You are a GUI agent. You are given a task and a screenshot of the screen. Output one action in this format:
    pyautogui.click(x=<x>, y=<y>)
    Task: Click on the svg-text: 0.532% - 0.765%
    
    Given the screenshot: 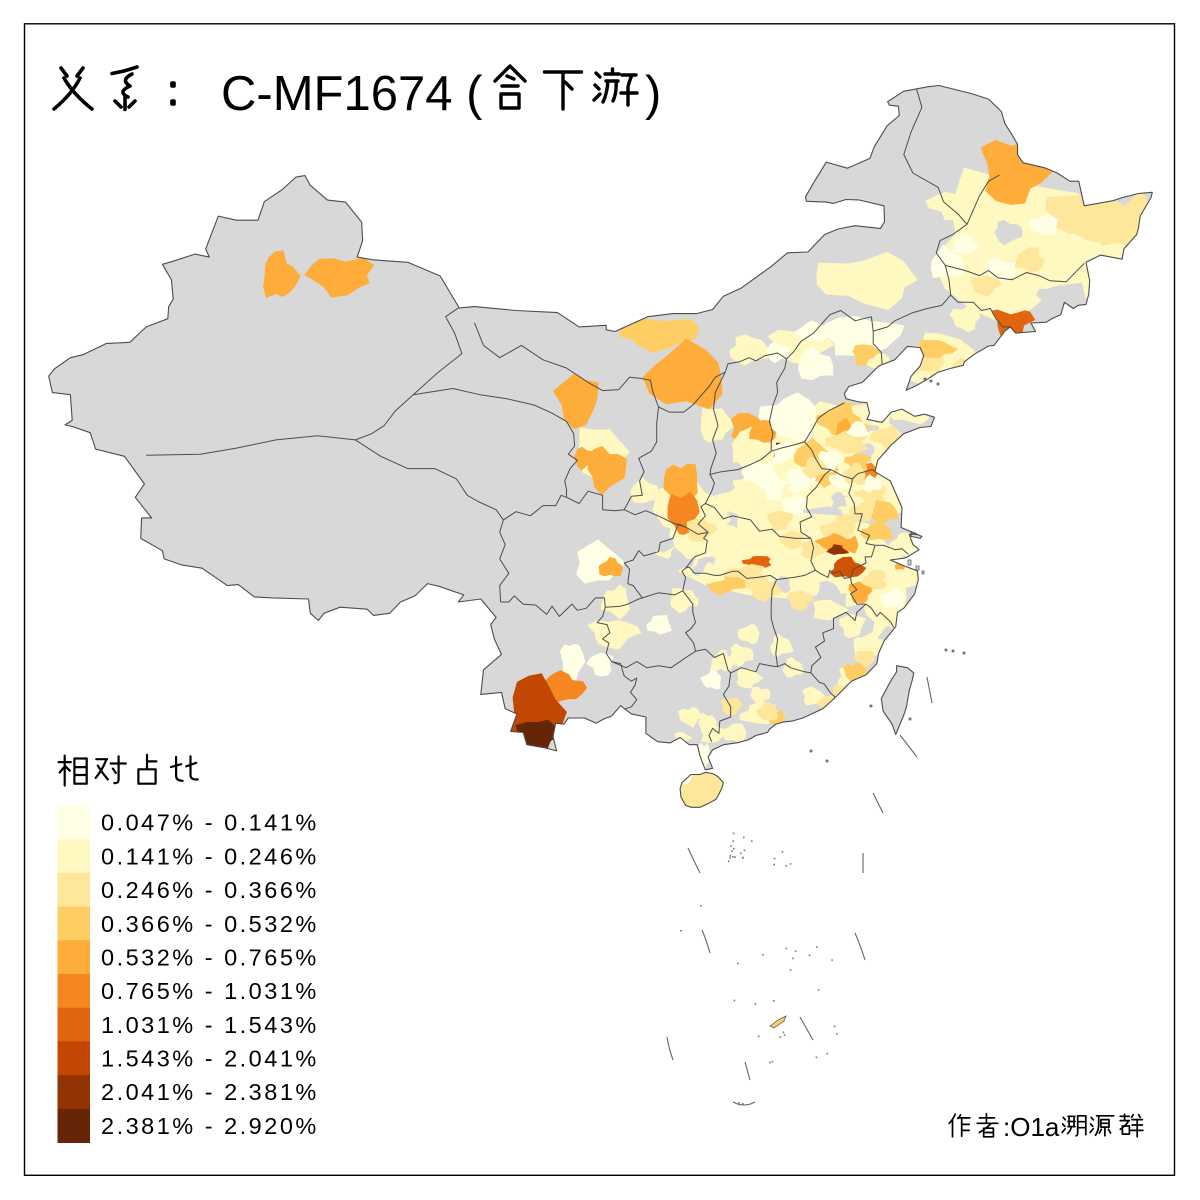 What is the action you would take?
    pyautogui.click(x=210, y=957)
    